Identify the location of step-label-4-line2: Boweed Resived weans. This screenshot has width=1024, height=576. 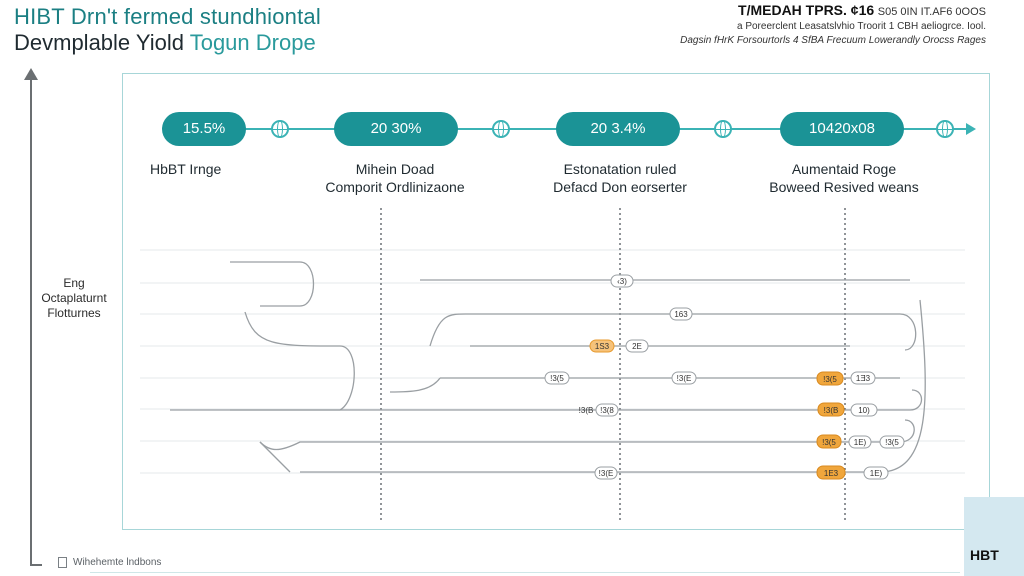
(844, 187).